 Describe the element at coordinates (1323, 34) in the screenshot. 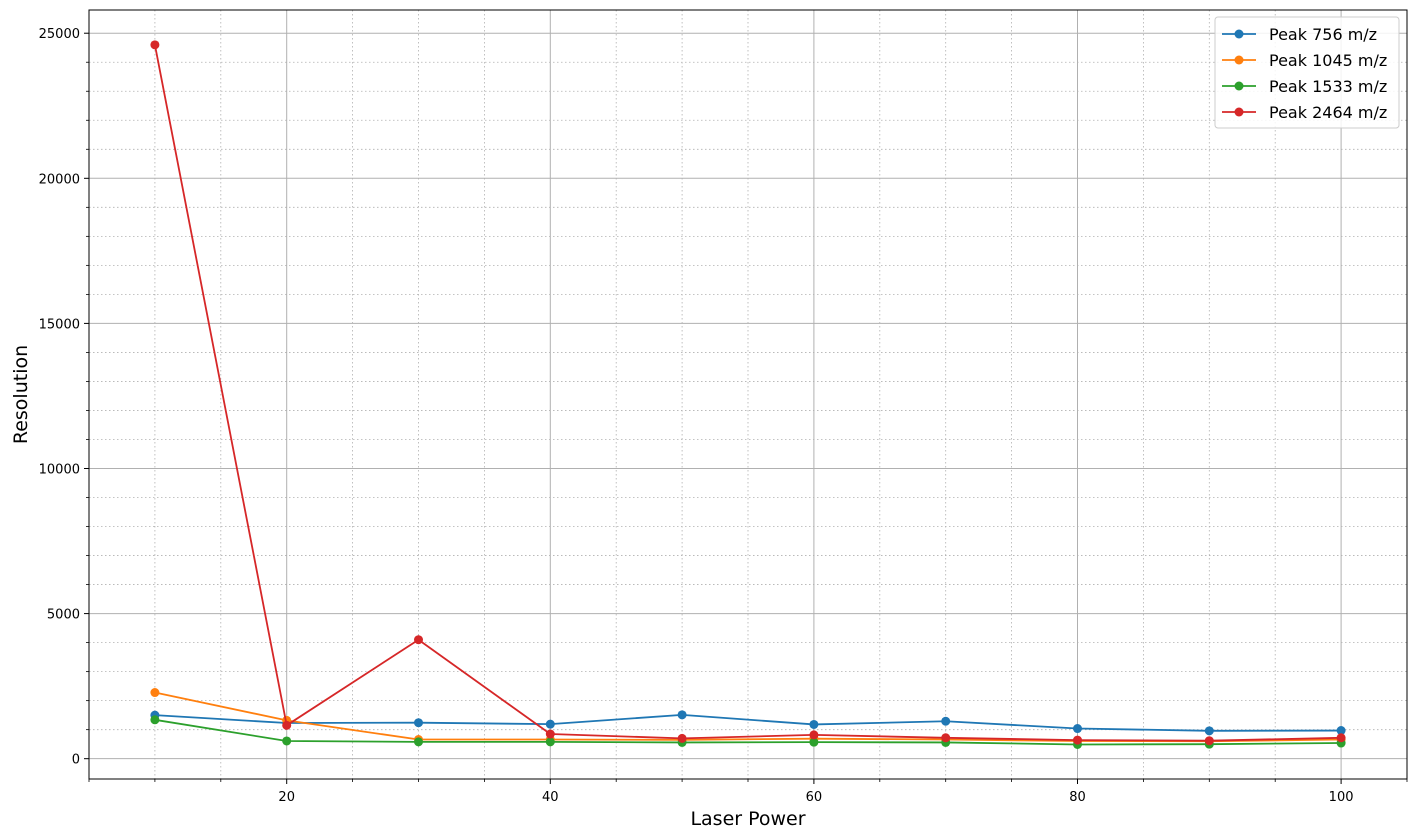

I see `legend-label: Peak 756 m/z` at that location.